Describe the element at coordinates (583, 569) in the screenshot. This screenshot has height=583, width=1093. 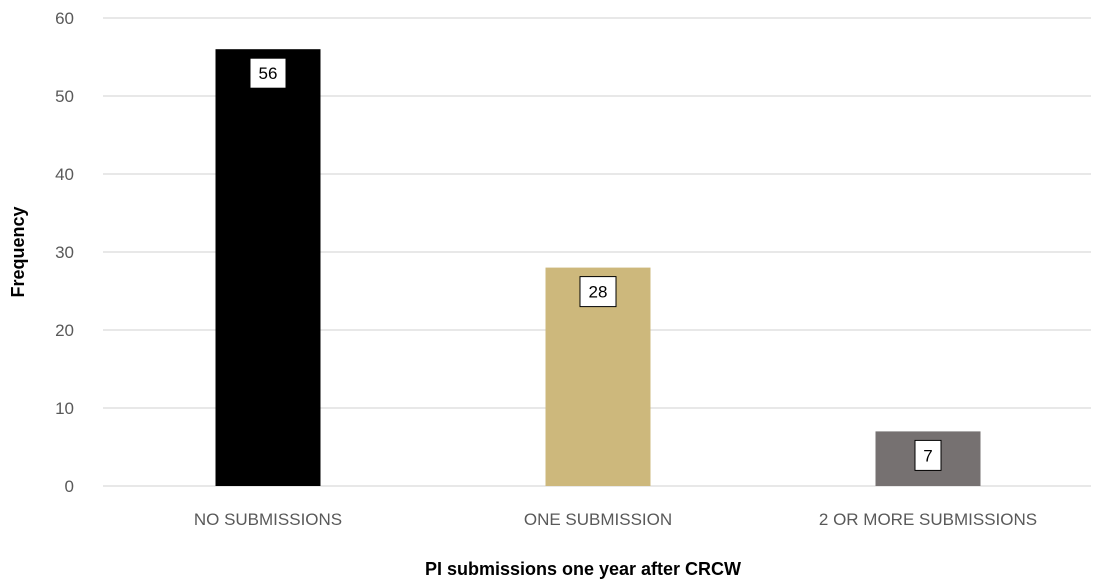
I see `x-axis-title: PI submissions one year after CRCW` at that location.